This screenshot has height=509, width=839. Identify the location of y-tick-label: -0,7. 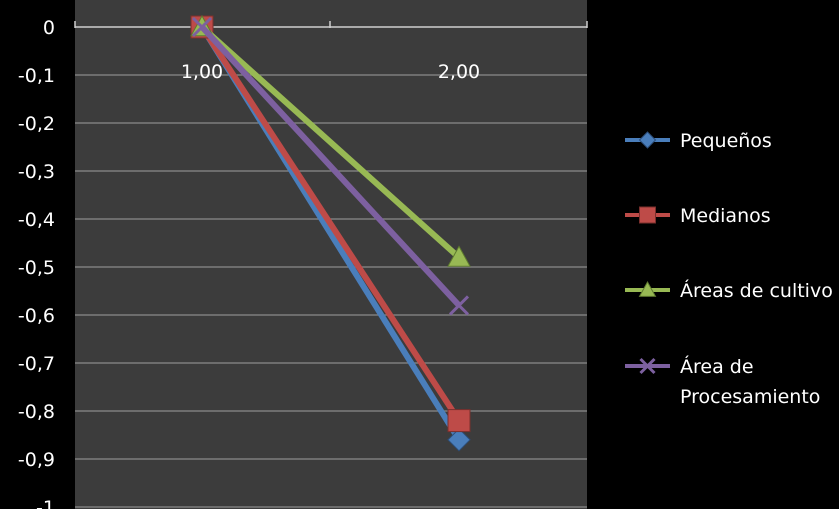
(36, 364).